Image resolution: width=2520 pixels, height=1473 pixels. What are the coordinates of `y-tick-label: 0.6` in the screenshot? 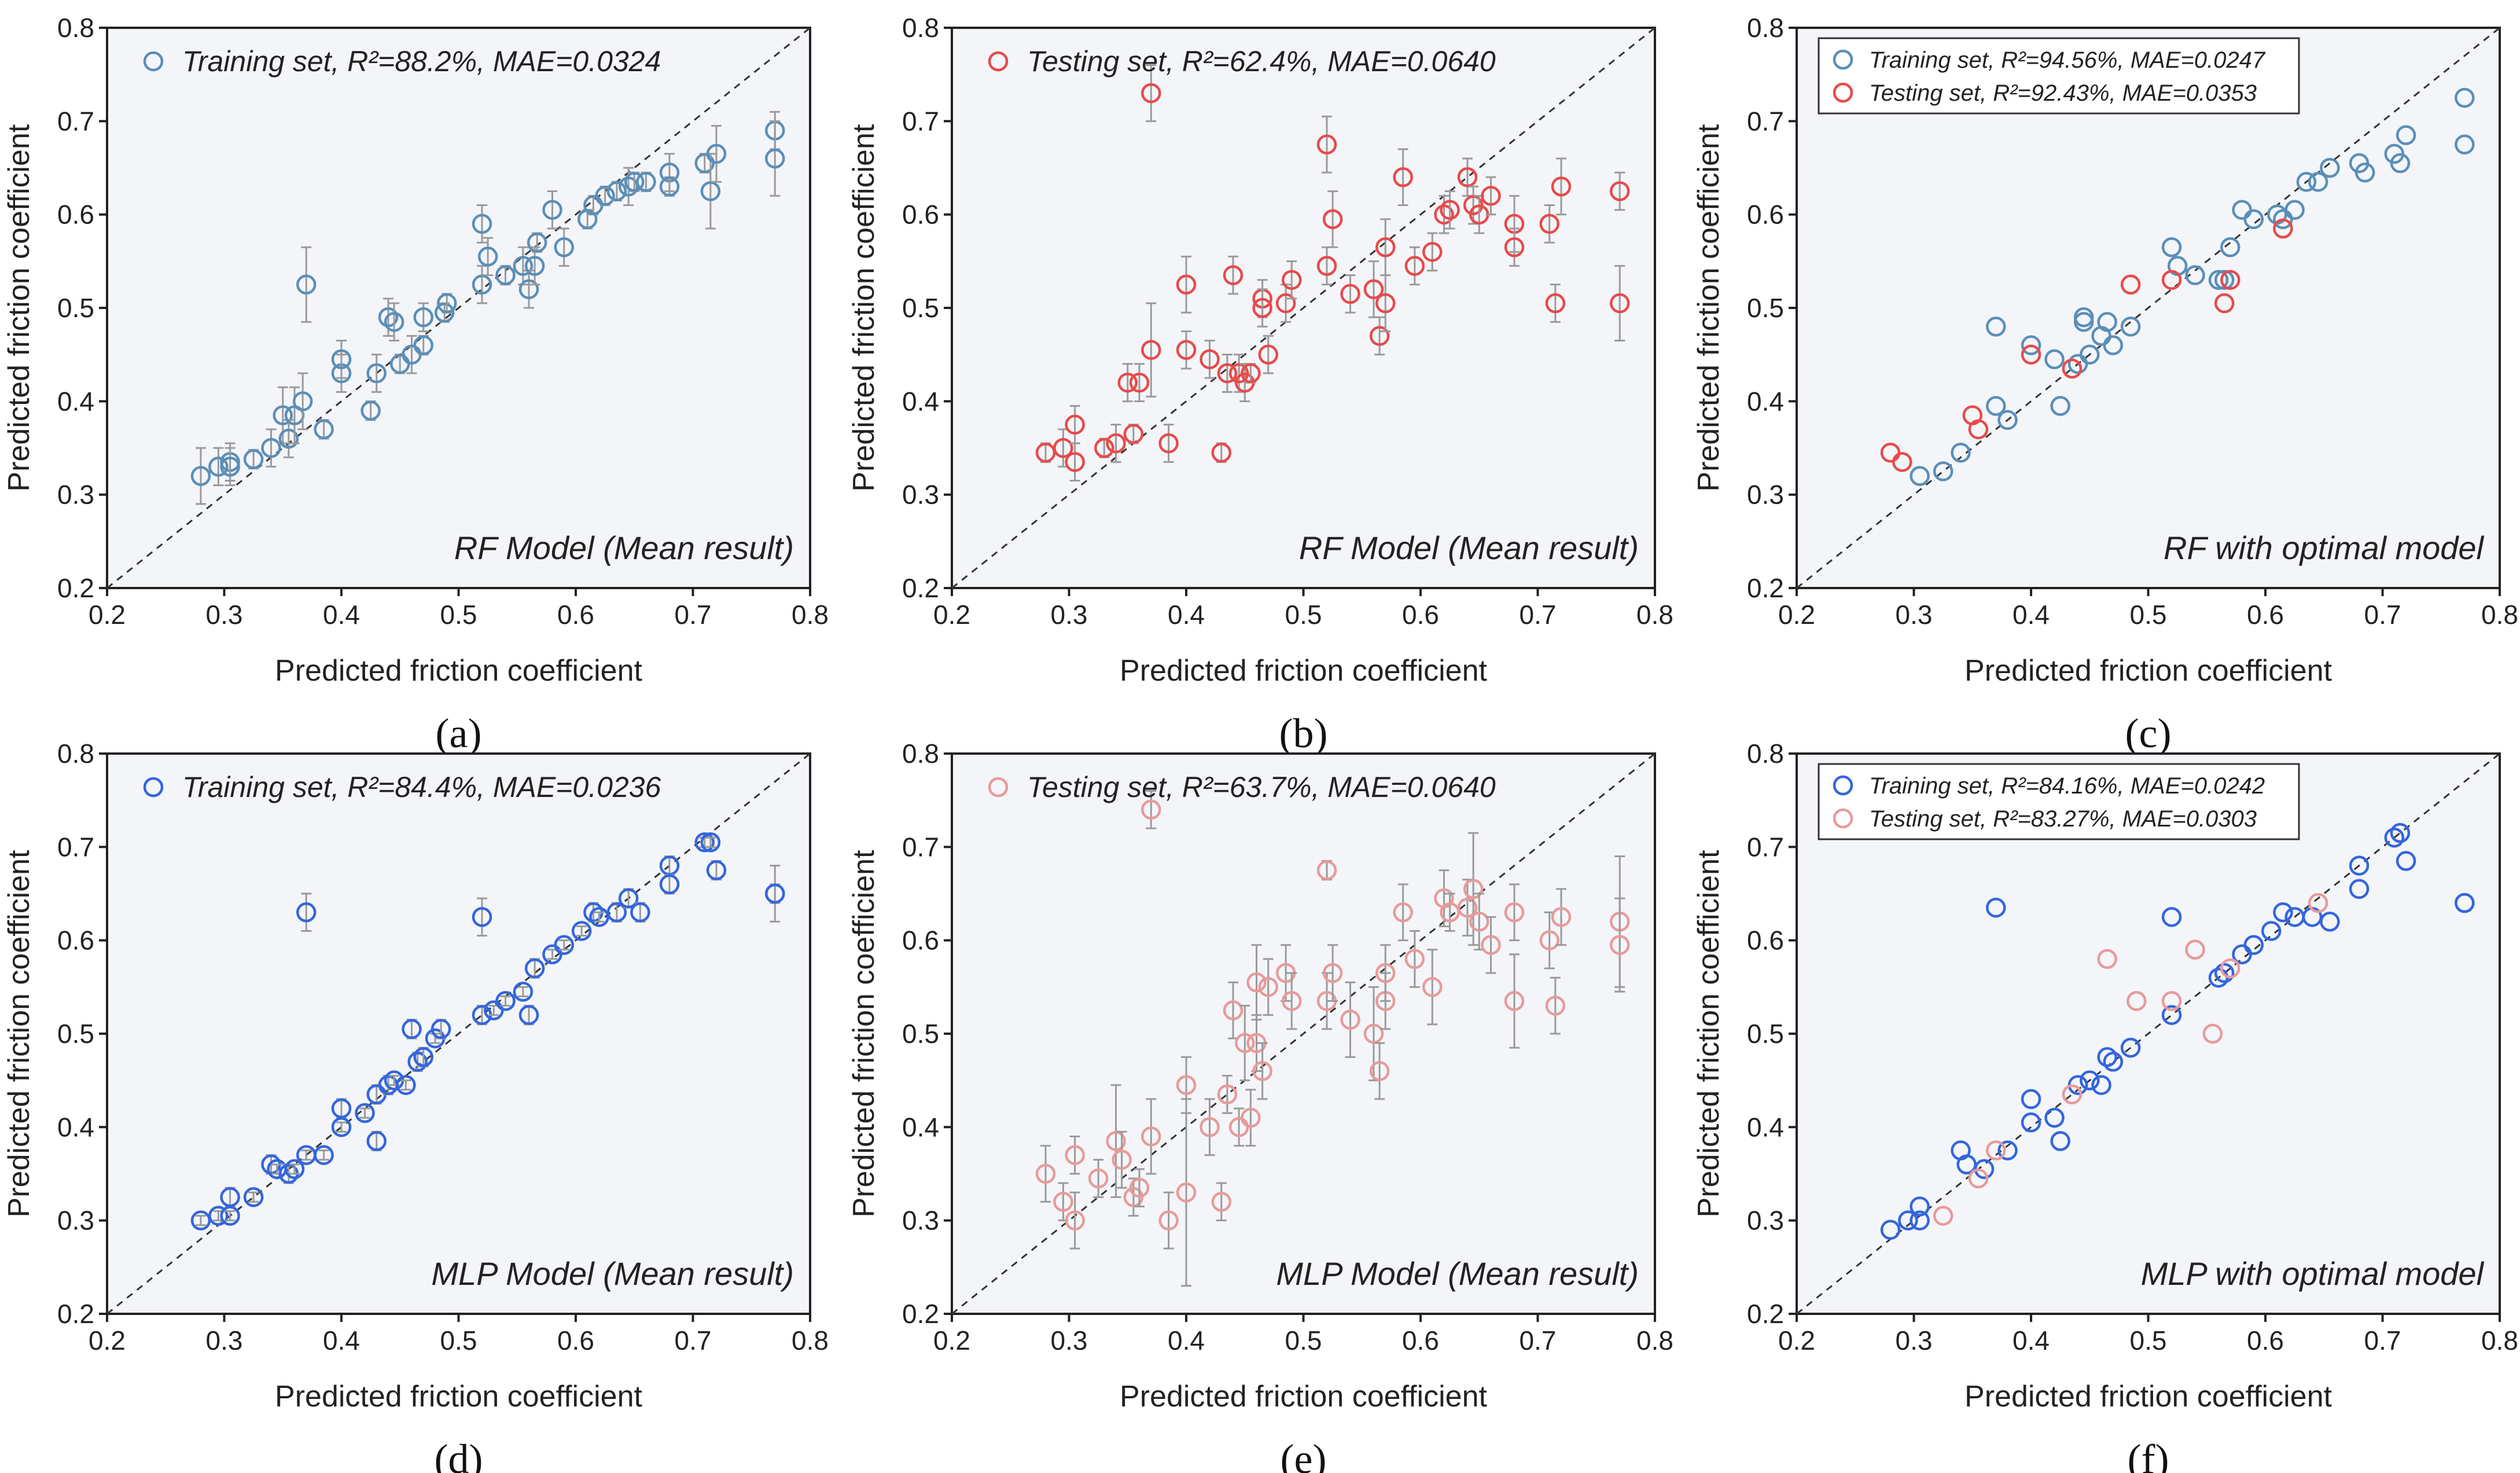 It's located at (1765, 940).